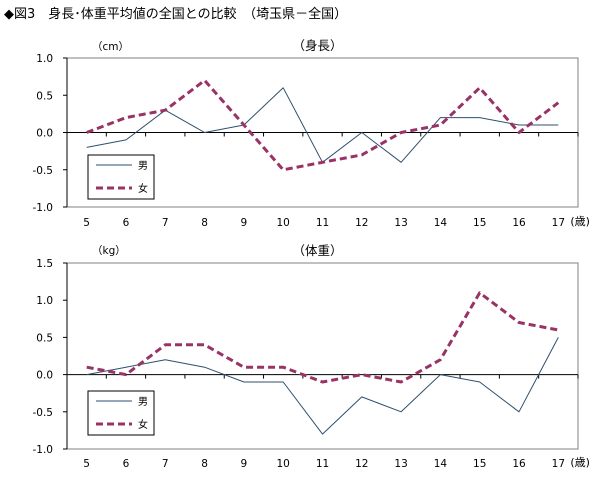  I want to click on figure-title: ◆図3 身長･体重平均値の全国との比較 （埼玉県－全国）, so click(176, 14).